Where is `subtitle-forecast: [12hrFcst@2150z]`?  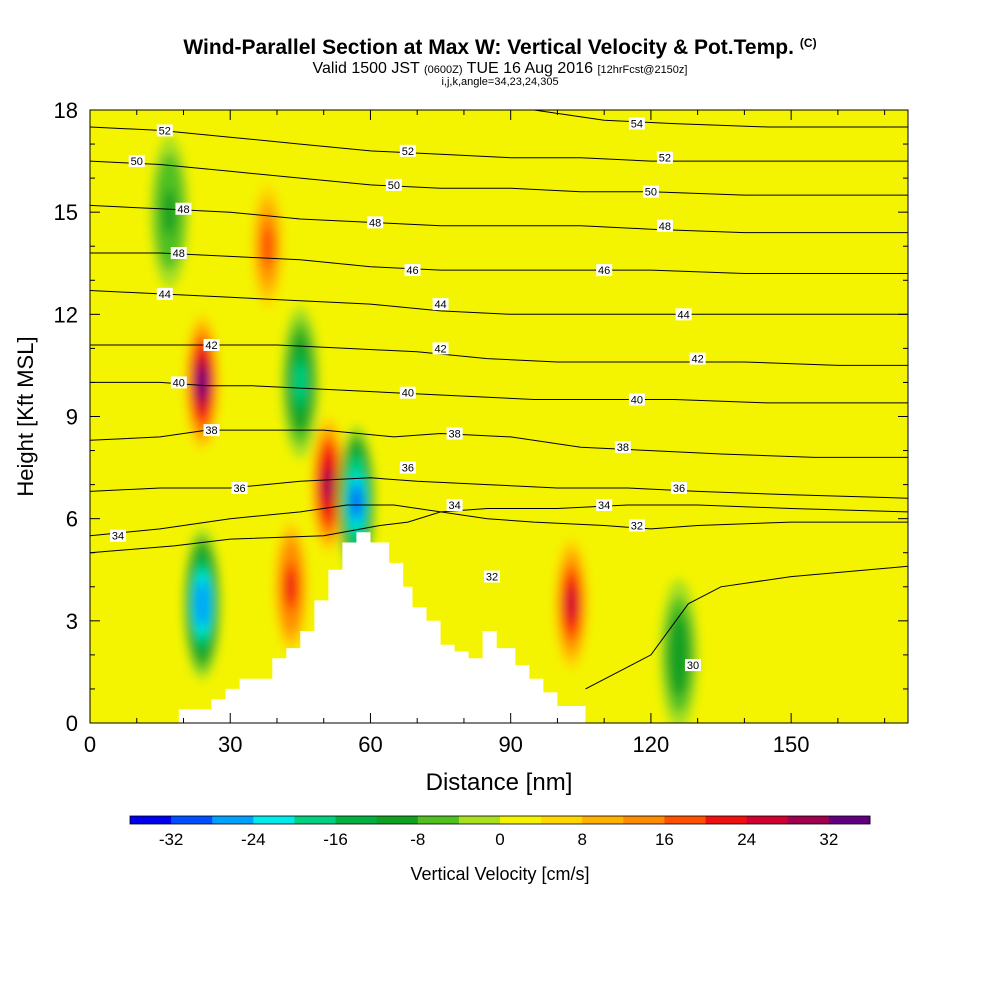 subtitle-forecast: [12hrFcst@2150z] is located at coordinates (642, 70).